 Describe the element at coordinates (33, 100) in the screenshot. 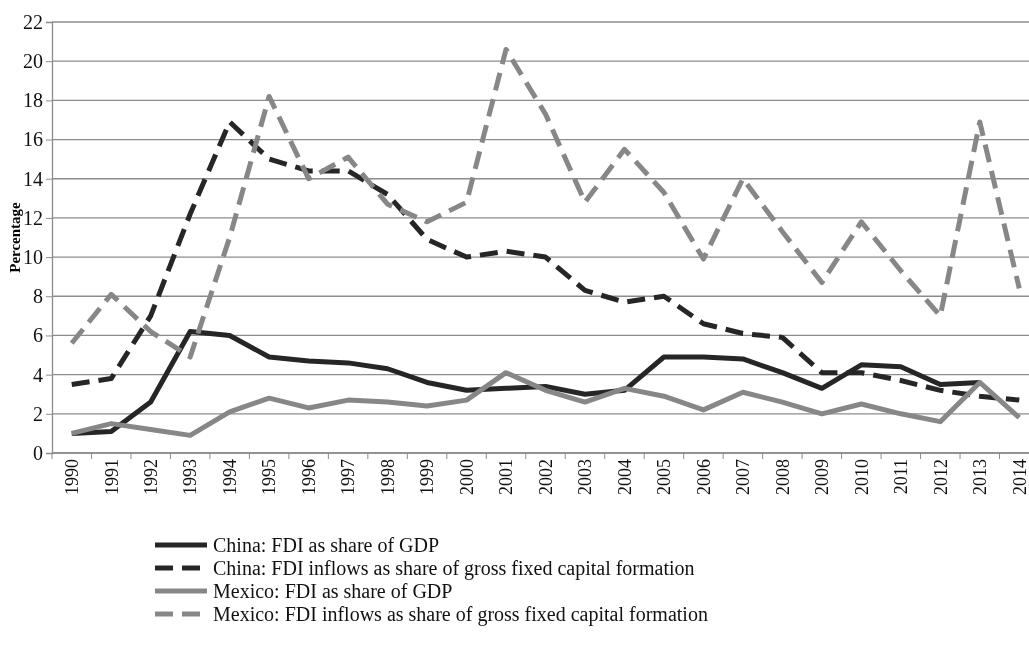

I see `y-tick-label: 18` at that location.